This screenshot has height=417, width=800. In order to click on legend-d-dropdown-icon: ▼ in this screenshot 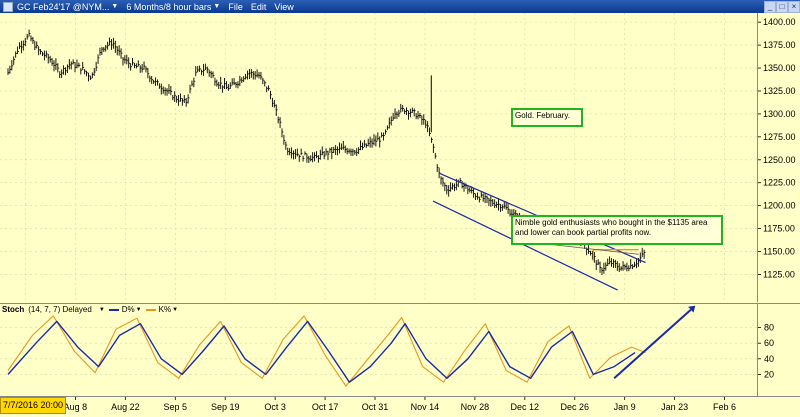, I will do `click(138, 309)`.